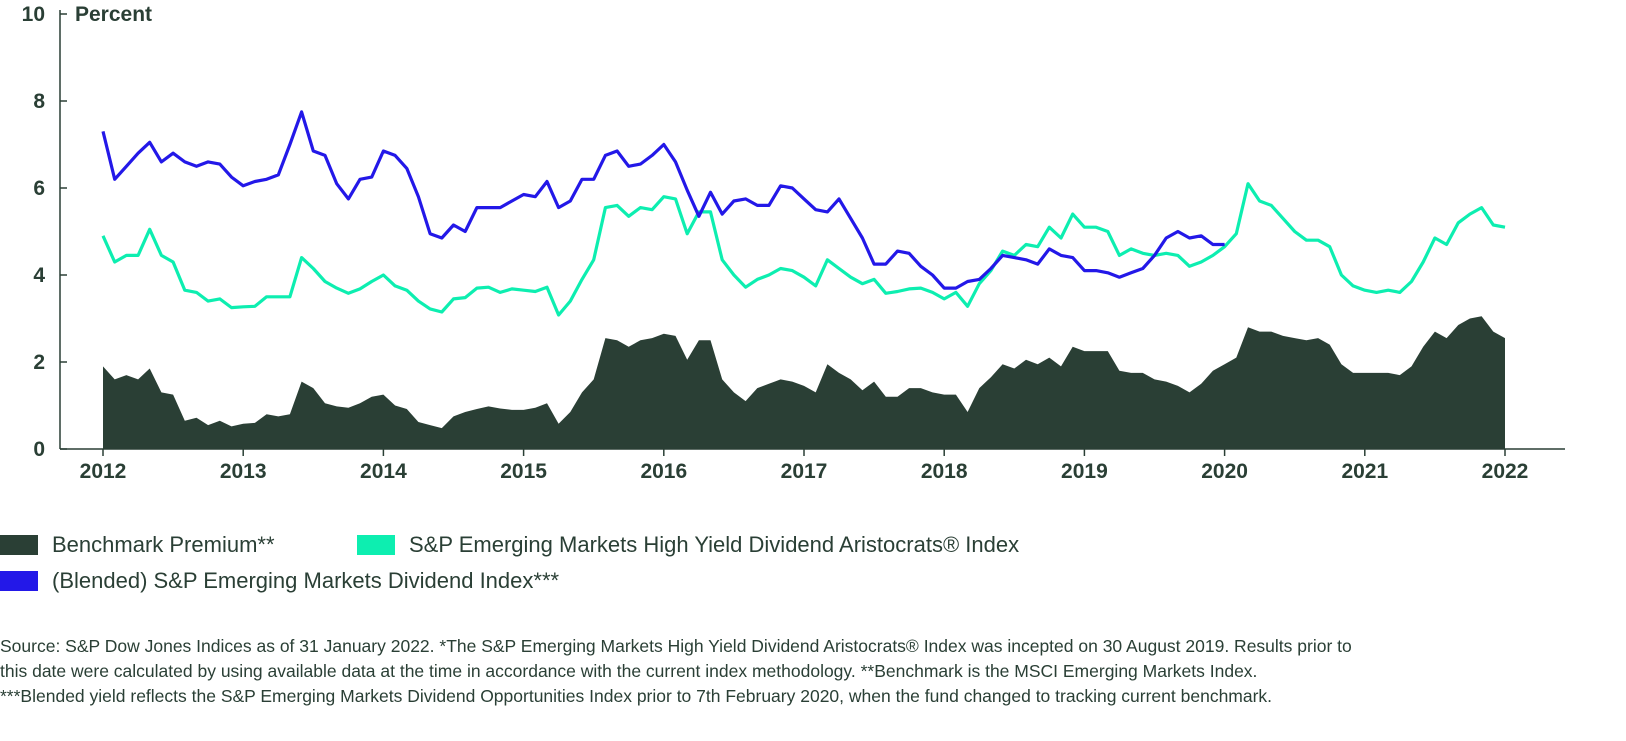 The width and height of the screenshot is (1626, 741). I want to click on y-tick-label: 6, so click(39, 188).